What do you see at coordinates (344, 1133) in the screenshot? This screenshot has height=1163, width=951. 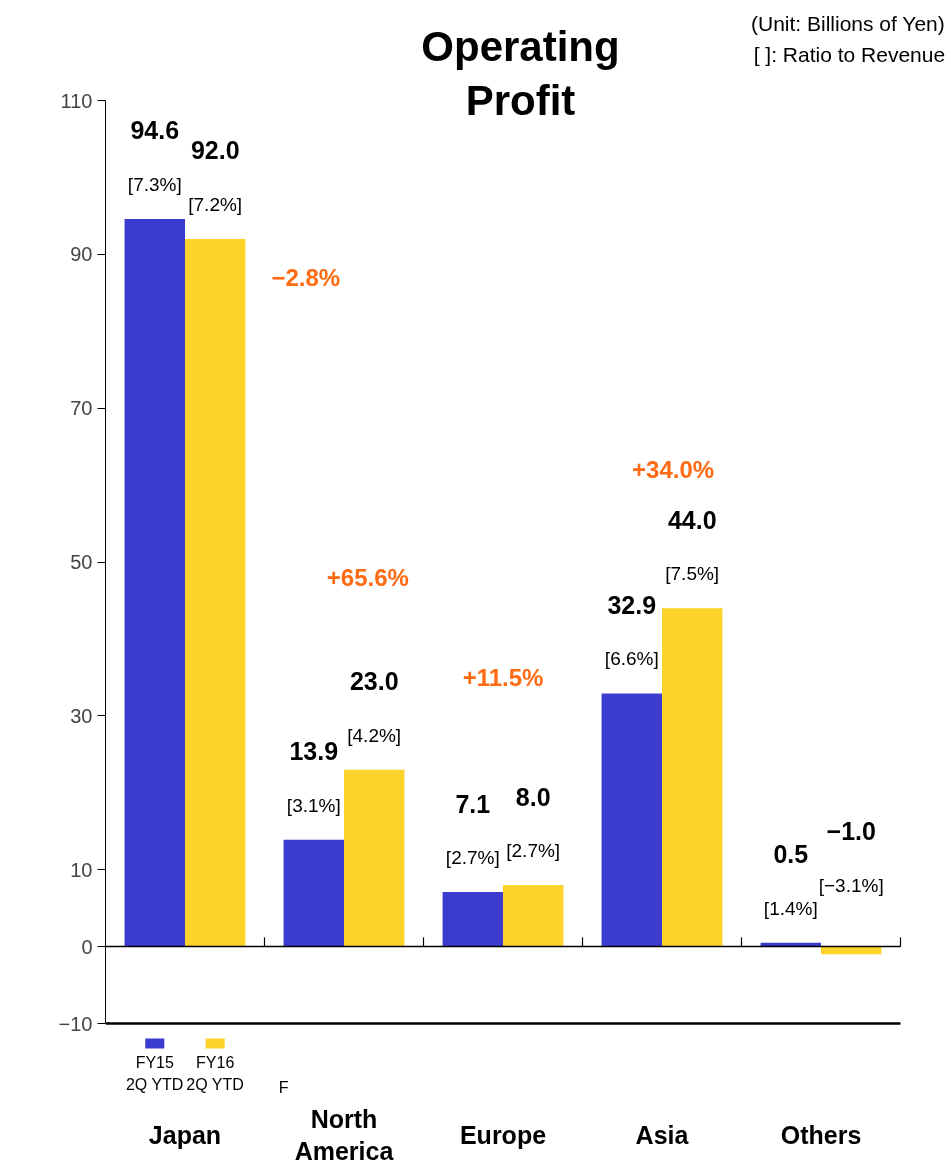 I see `x-tick-label: North America` at bounding box center [344, 1133].